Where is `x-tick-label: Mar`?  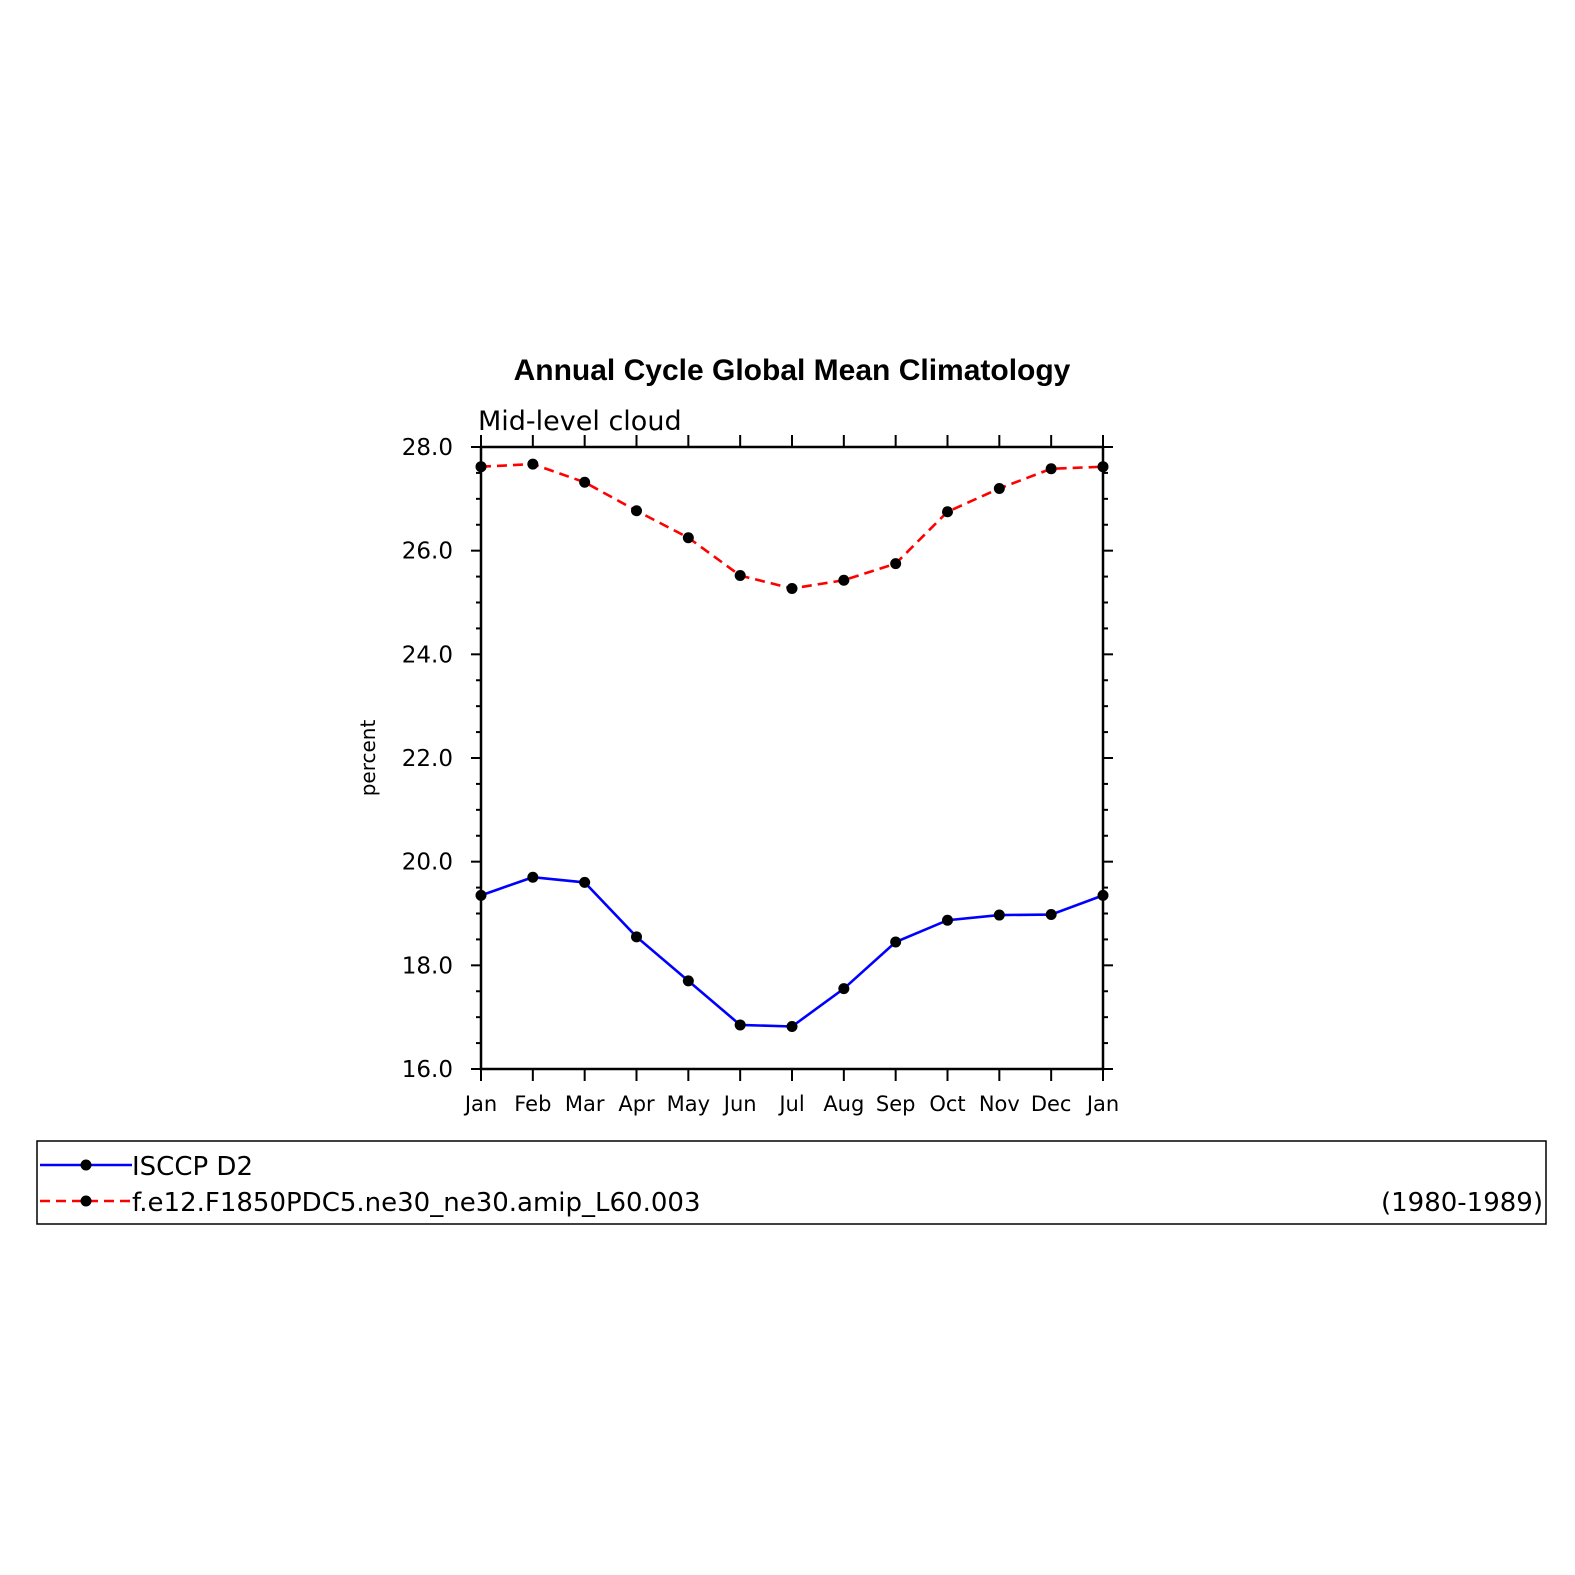 x-tick-label: Mar is located at coordinates (585, 1104).